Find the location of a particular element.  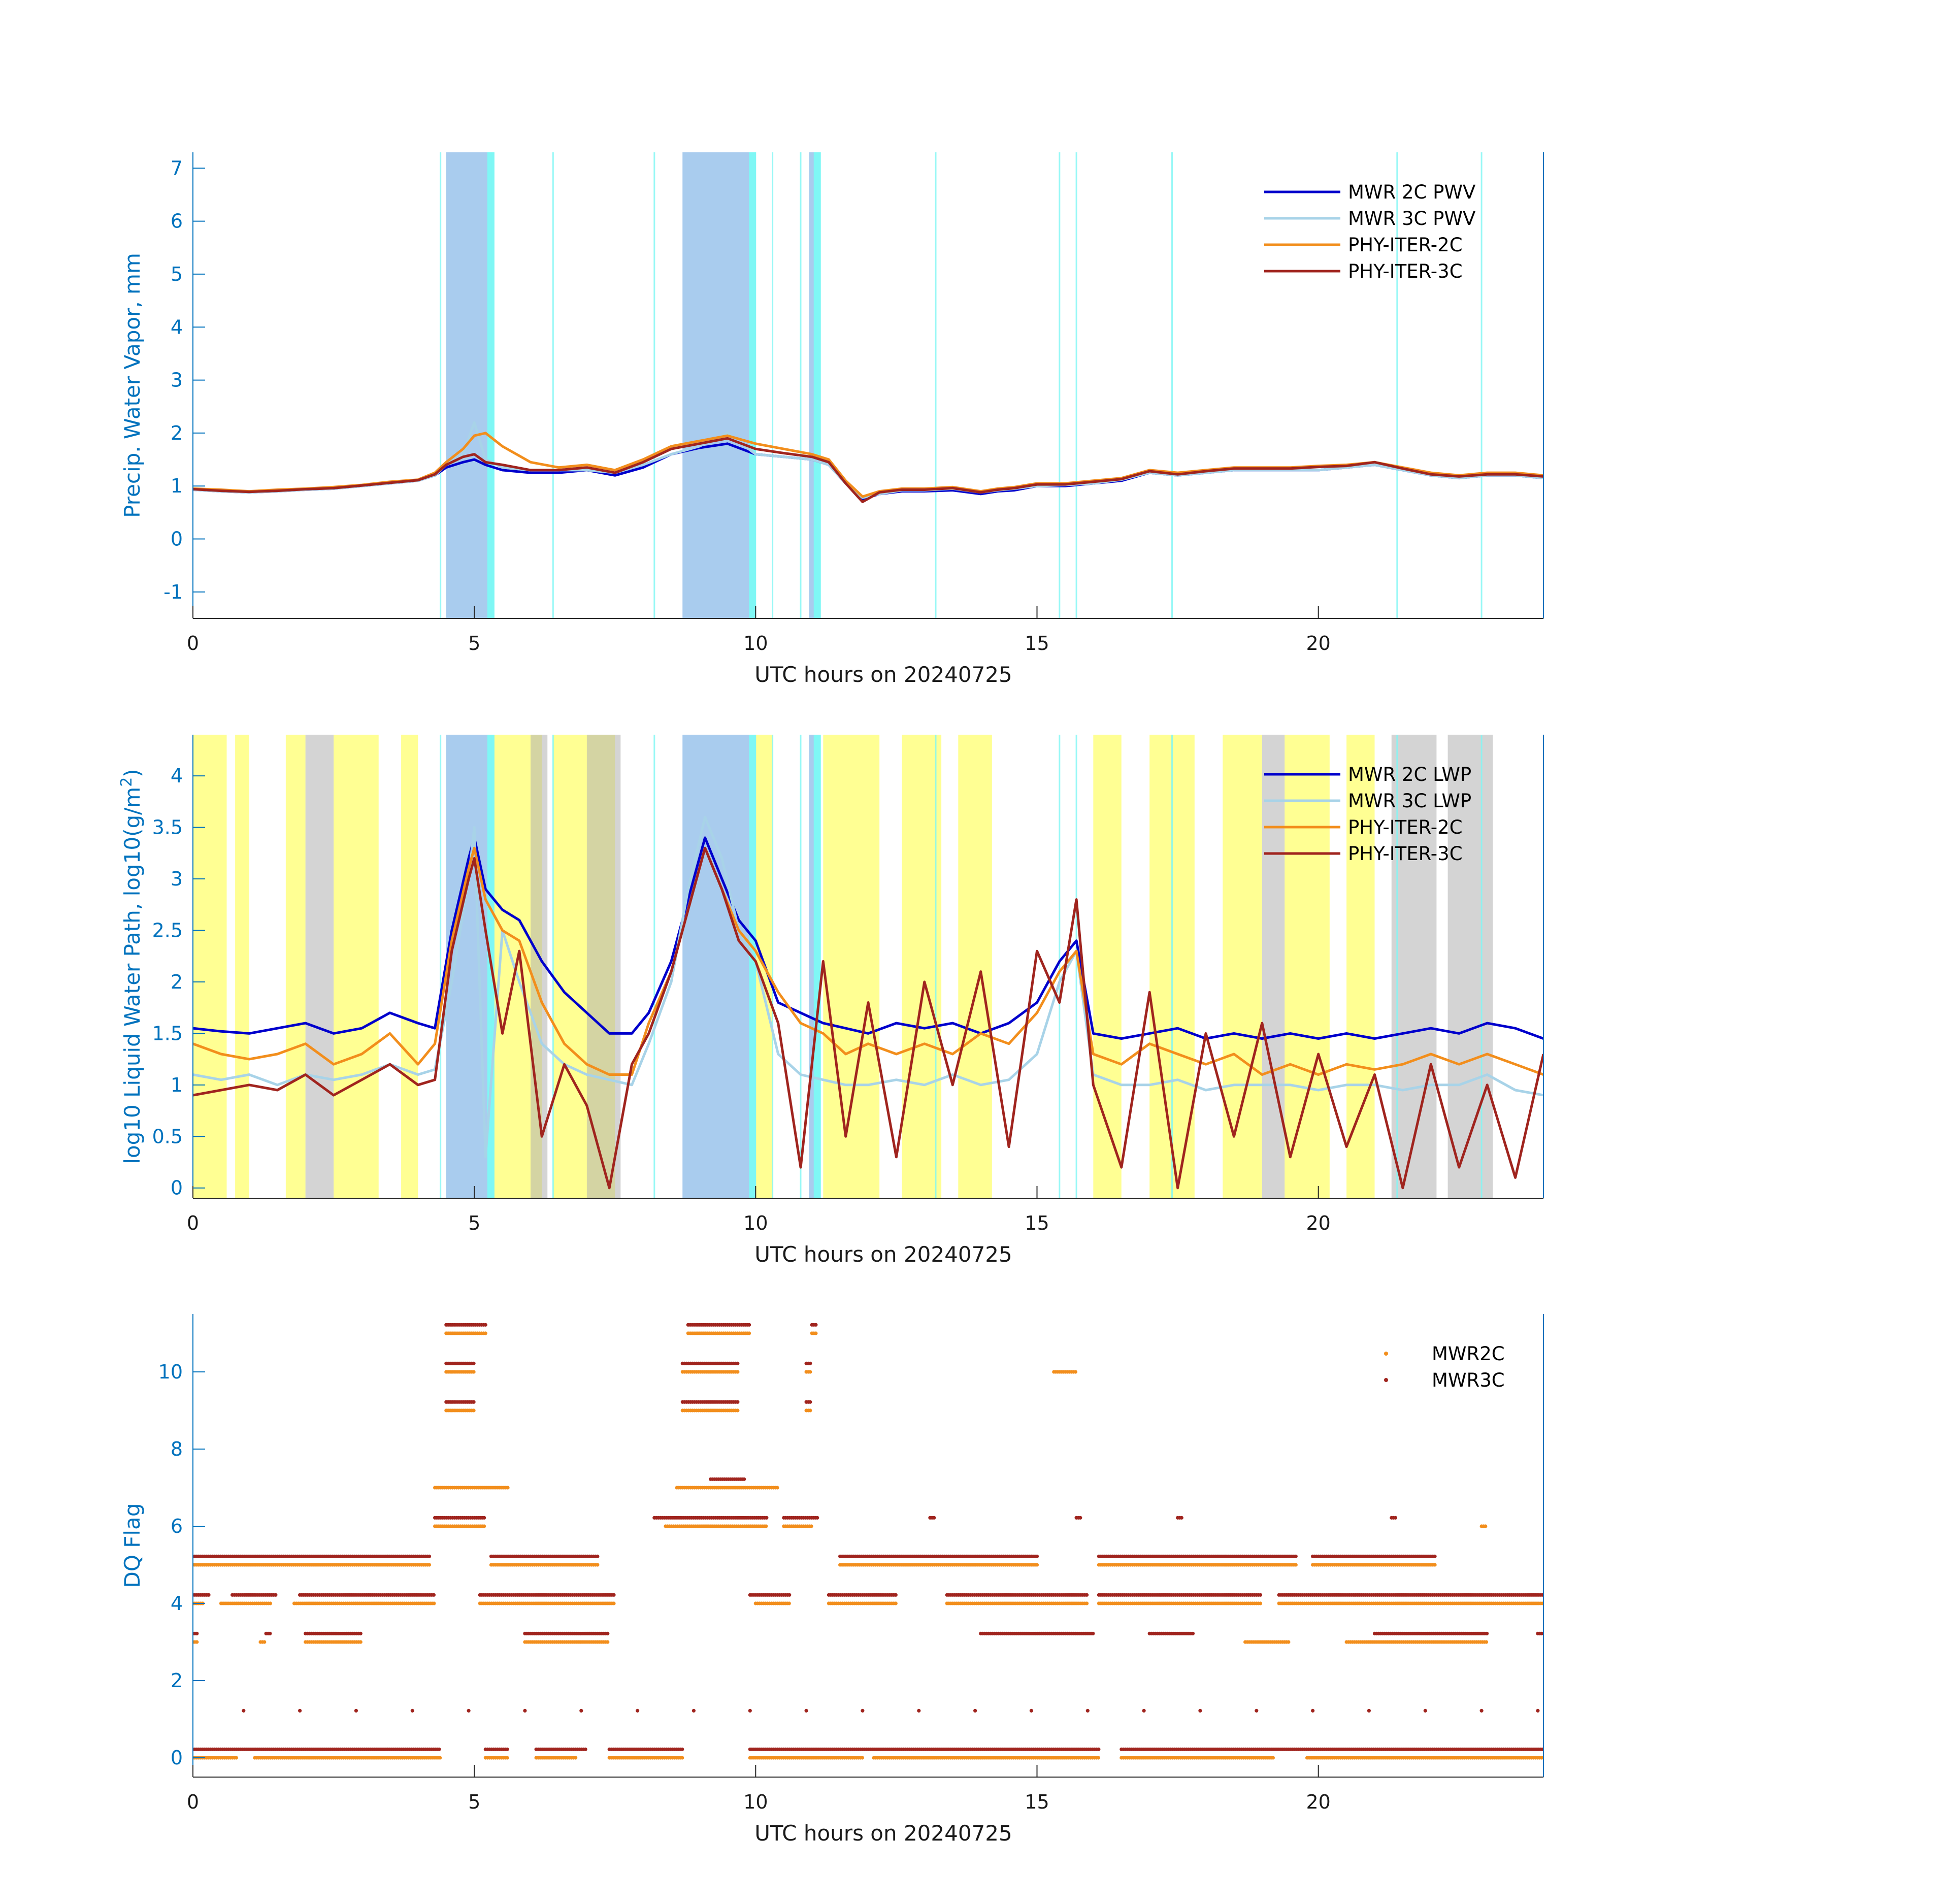

series-mwr-3c-pwv is located at coordinates (868, 460).